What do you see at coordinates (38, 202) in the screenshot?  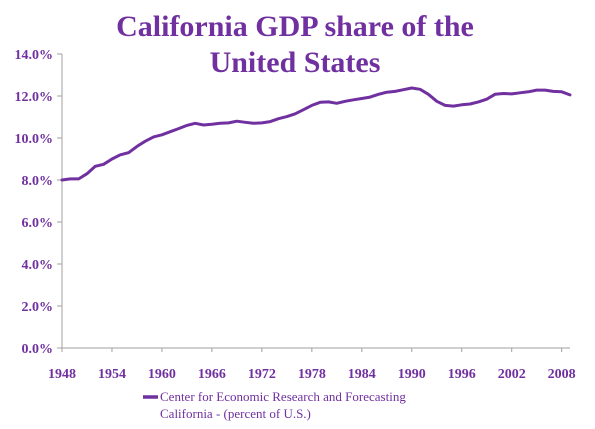 I see `y-axis-ticks: 0.0% 2.0% 4.0% 6.0% 8.0% 10.0% 12.0% 14.0%` at bounding box center [38, 202].